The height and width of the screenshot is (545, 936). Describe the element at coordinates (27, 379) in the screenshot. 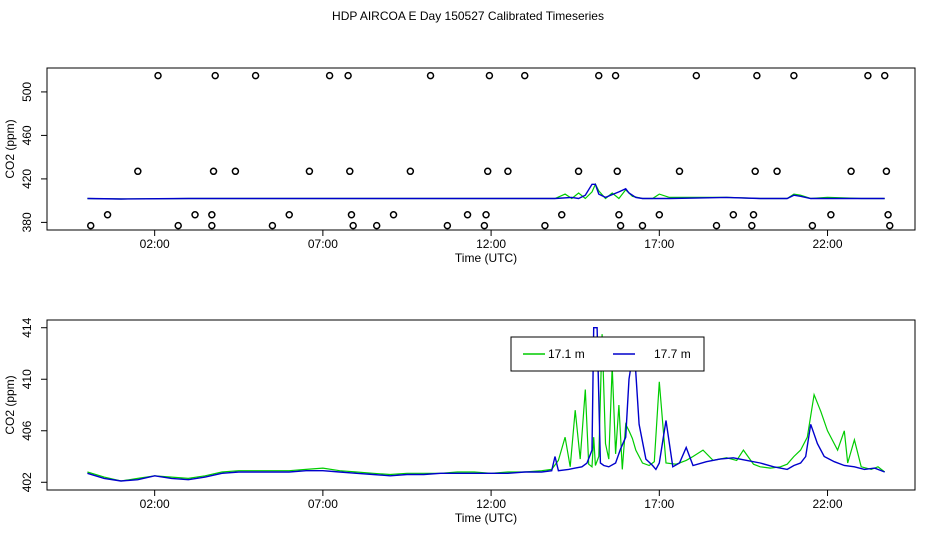

I see `y-tick-label: 410` at that location.